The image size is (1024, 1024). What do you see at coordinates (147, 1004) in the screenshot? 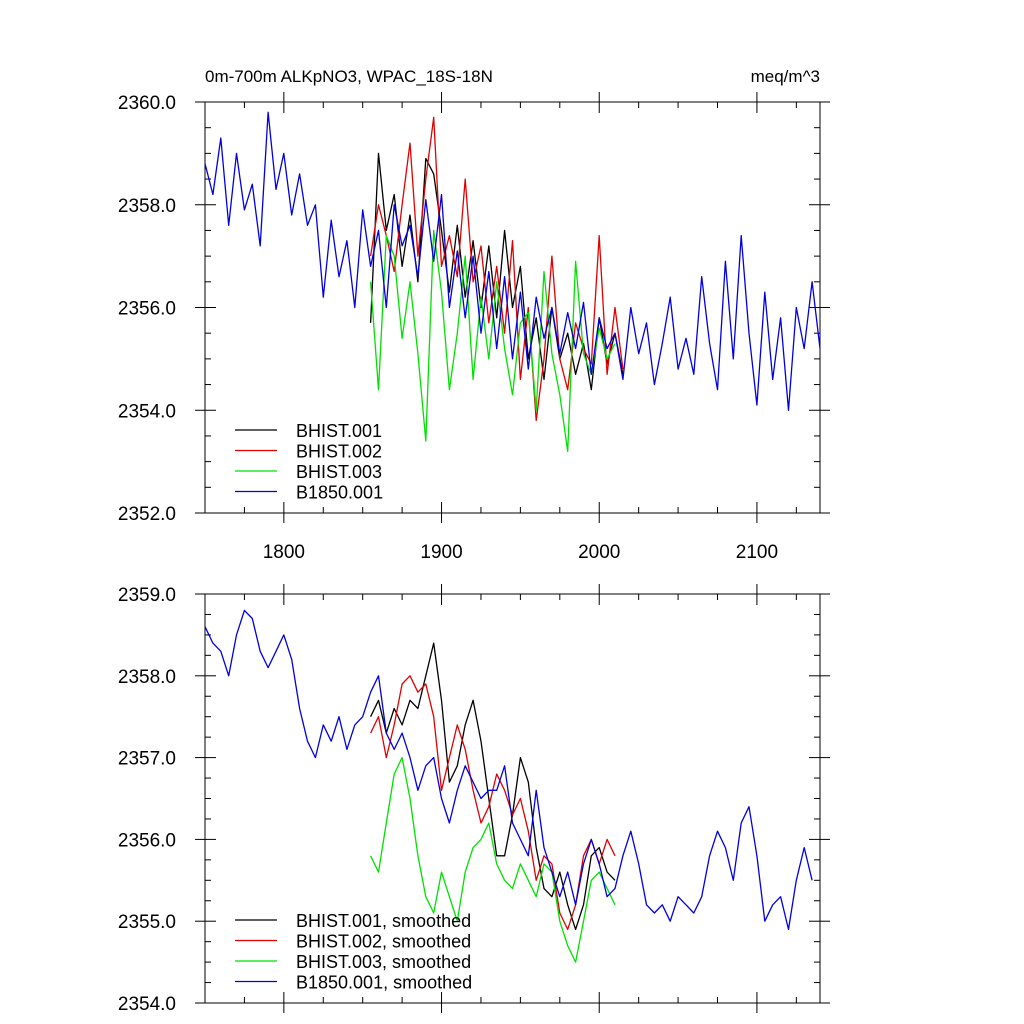
I see `bottom-y-tick-label: 2354.0` at bounding box center [147, 1004].